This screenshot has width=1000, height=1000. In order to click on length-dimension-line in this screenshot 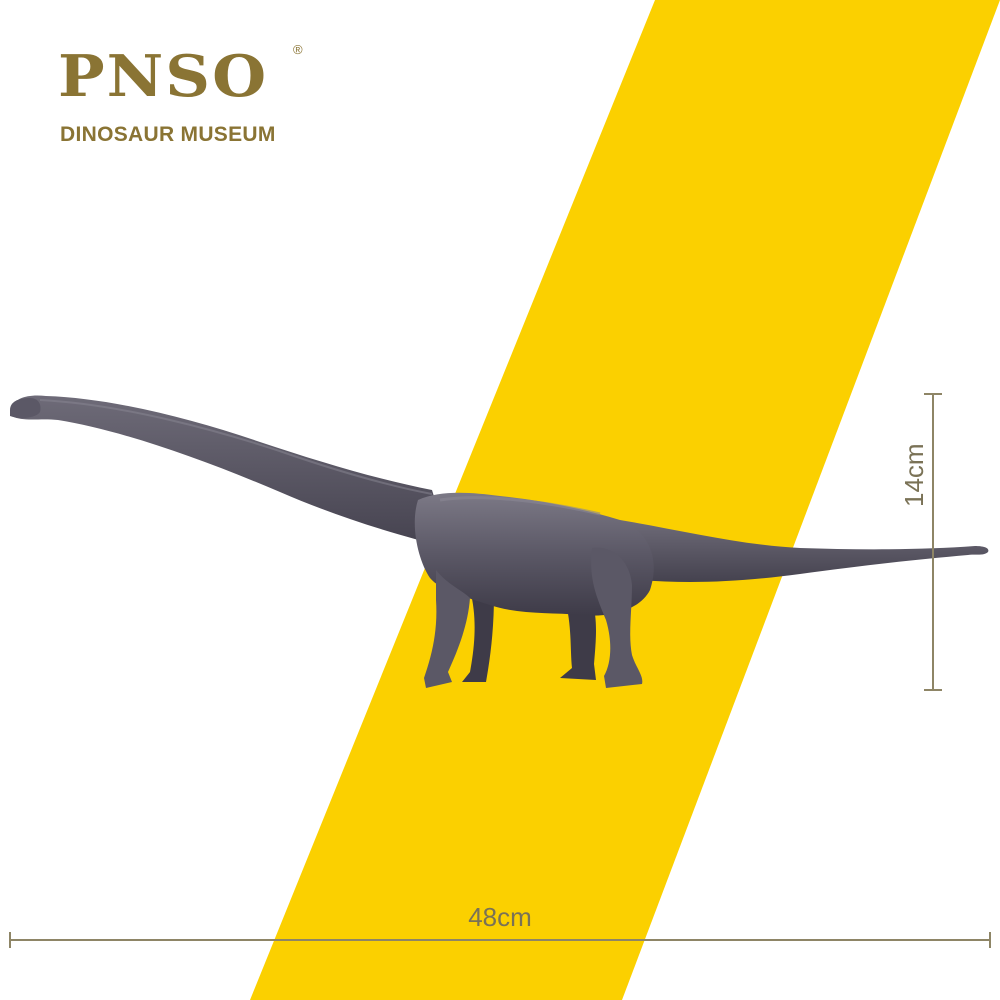, I will do `click(500, 940)`.